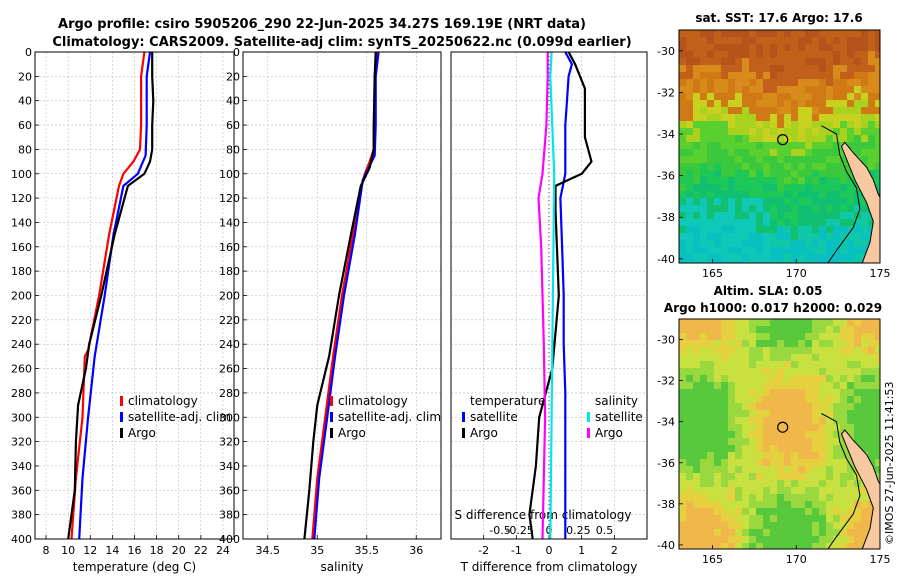 The image size is (900, 580). I want to click on y-tick-label: 320, so click(229, 442).